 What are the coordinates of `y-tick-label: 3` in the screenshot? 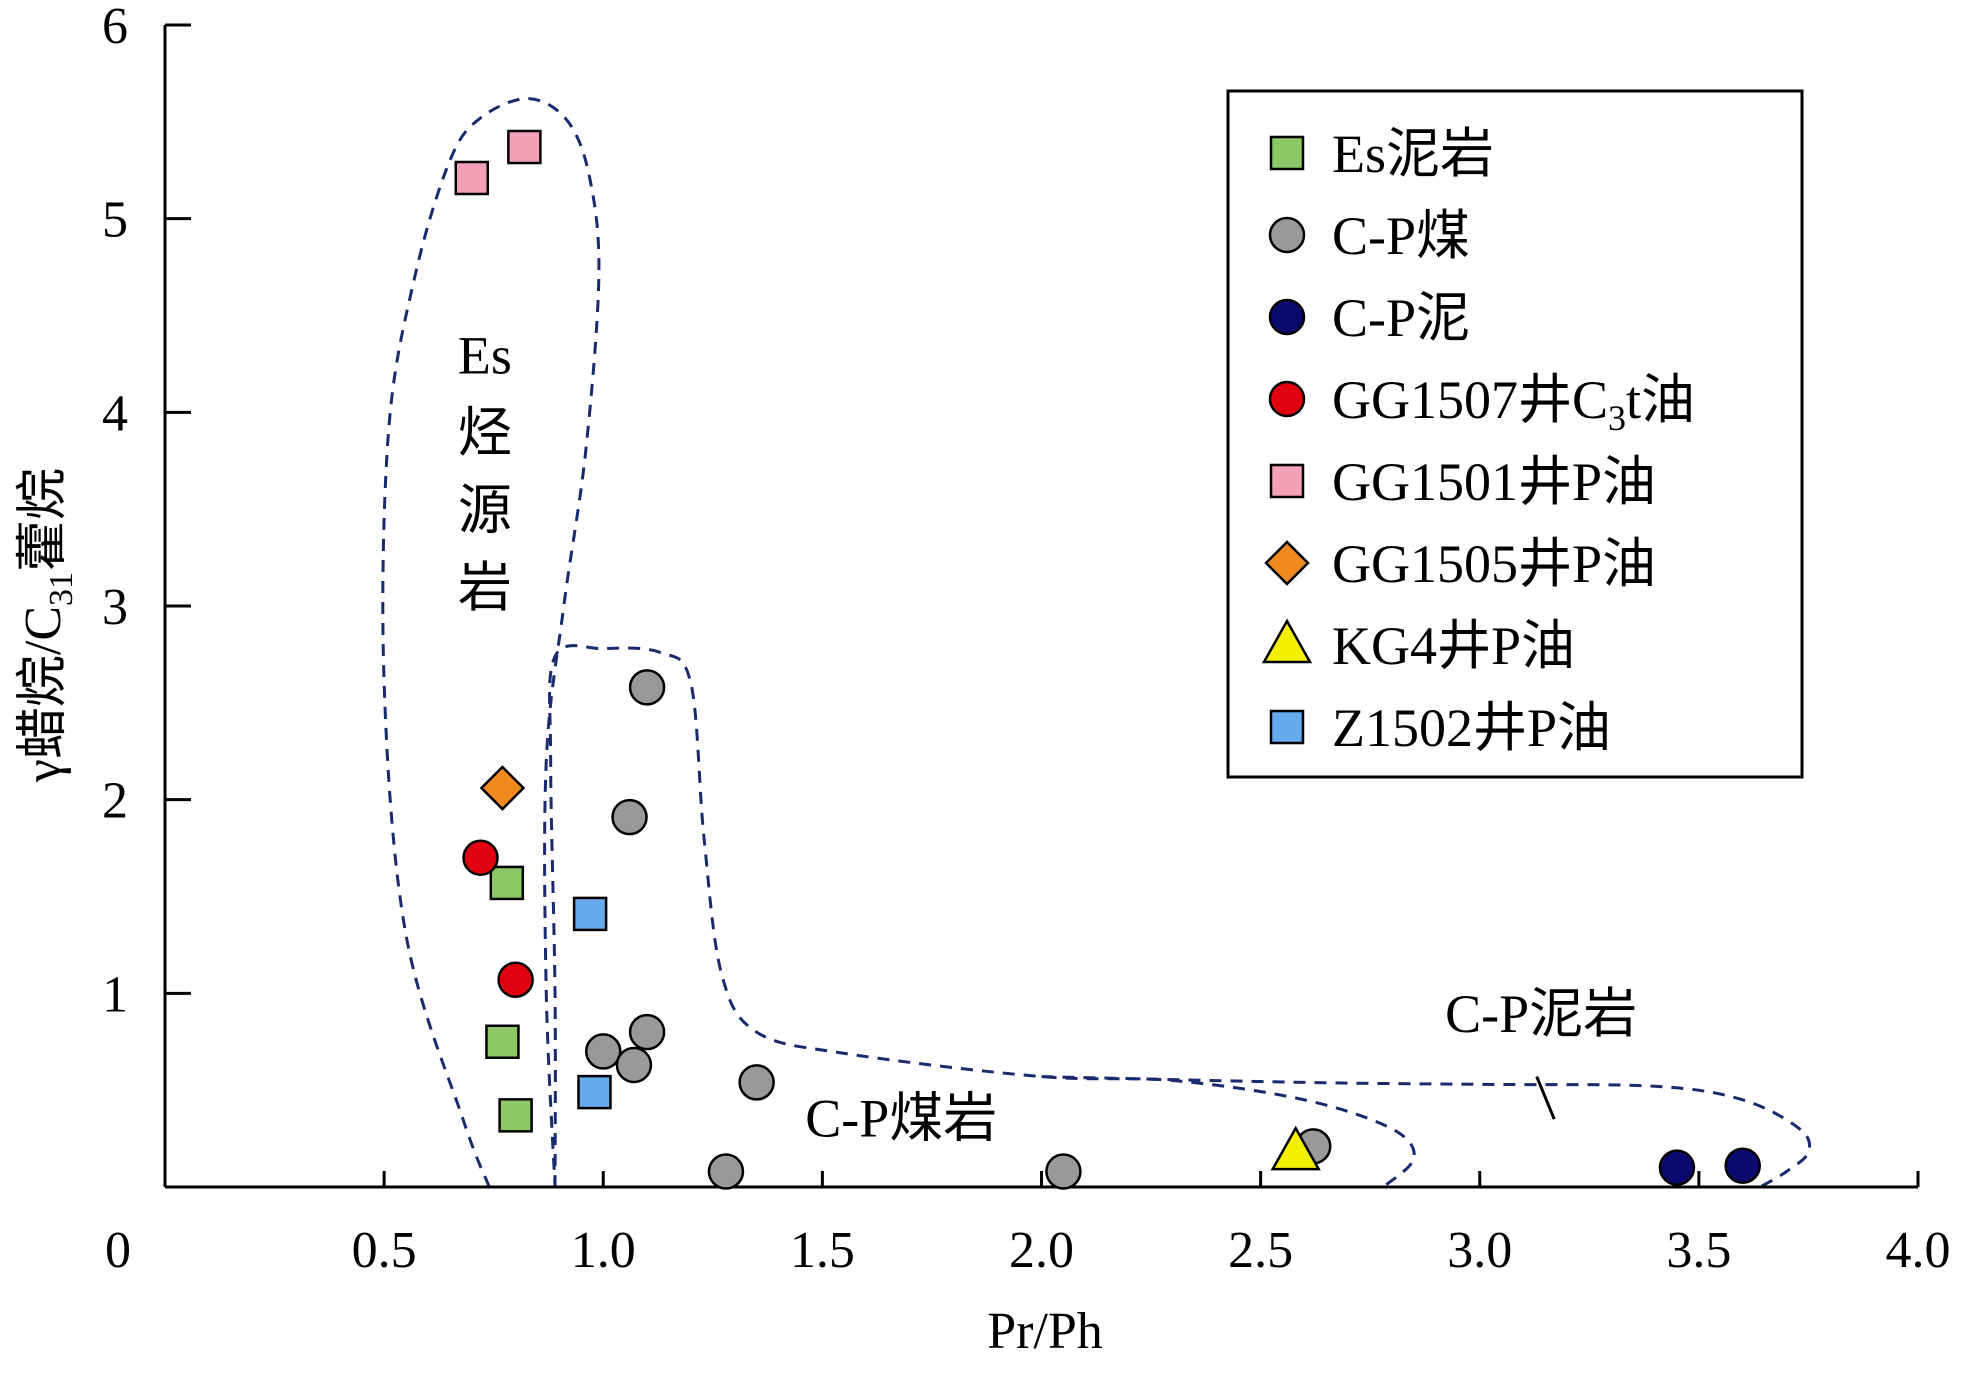 It's located at (115, 607).